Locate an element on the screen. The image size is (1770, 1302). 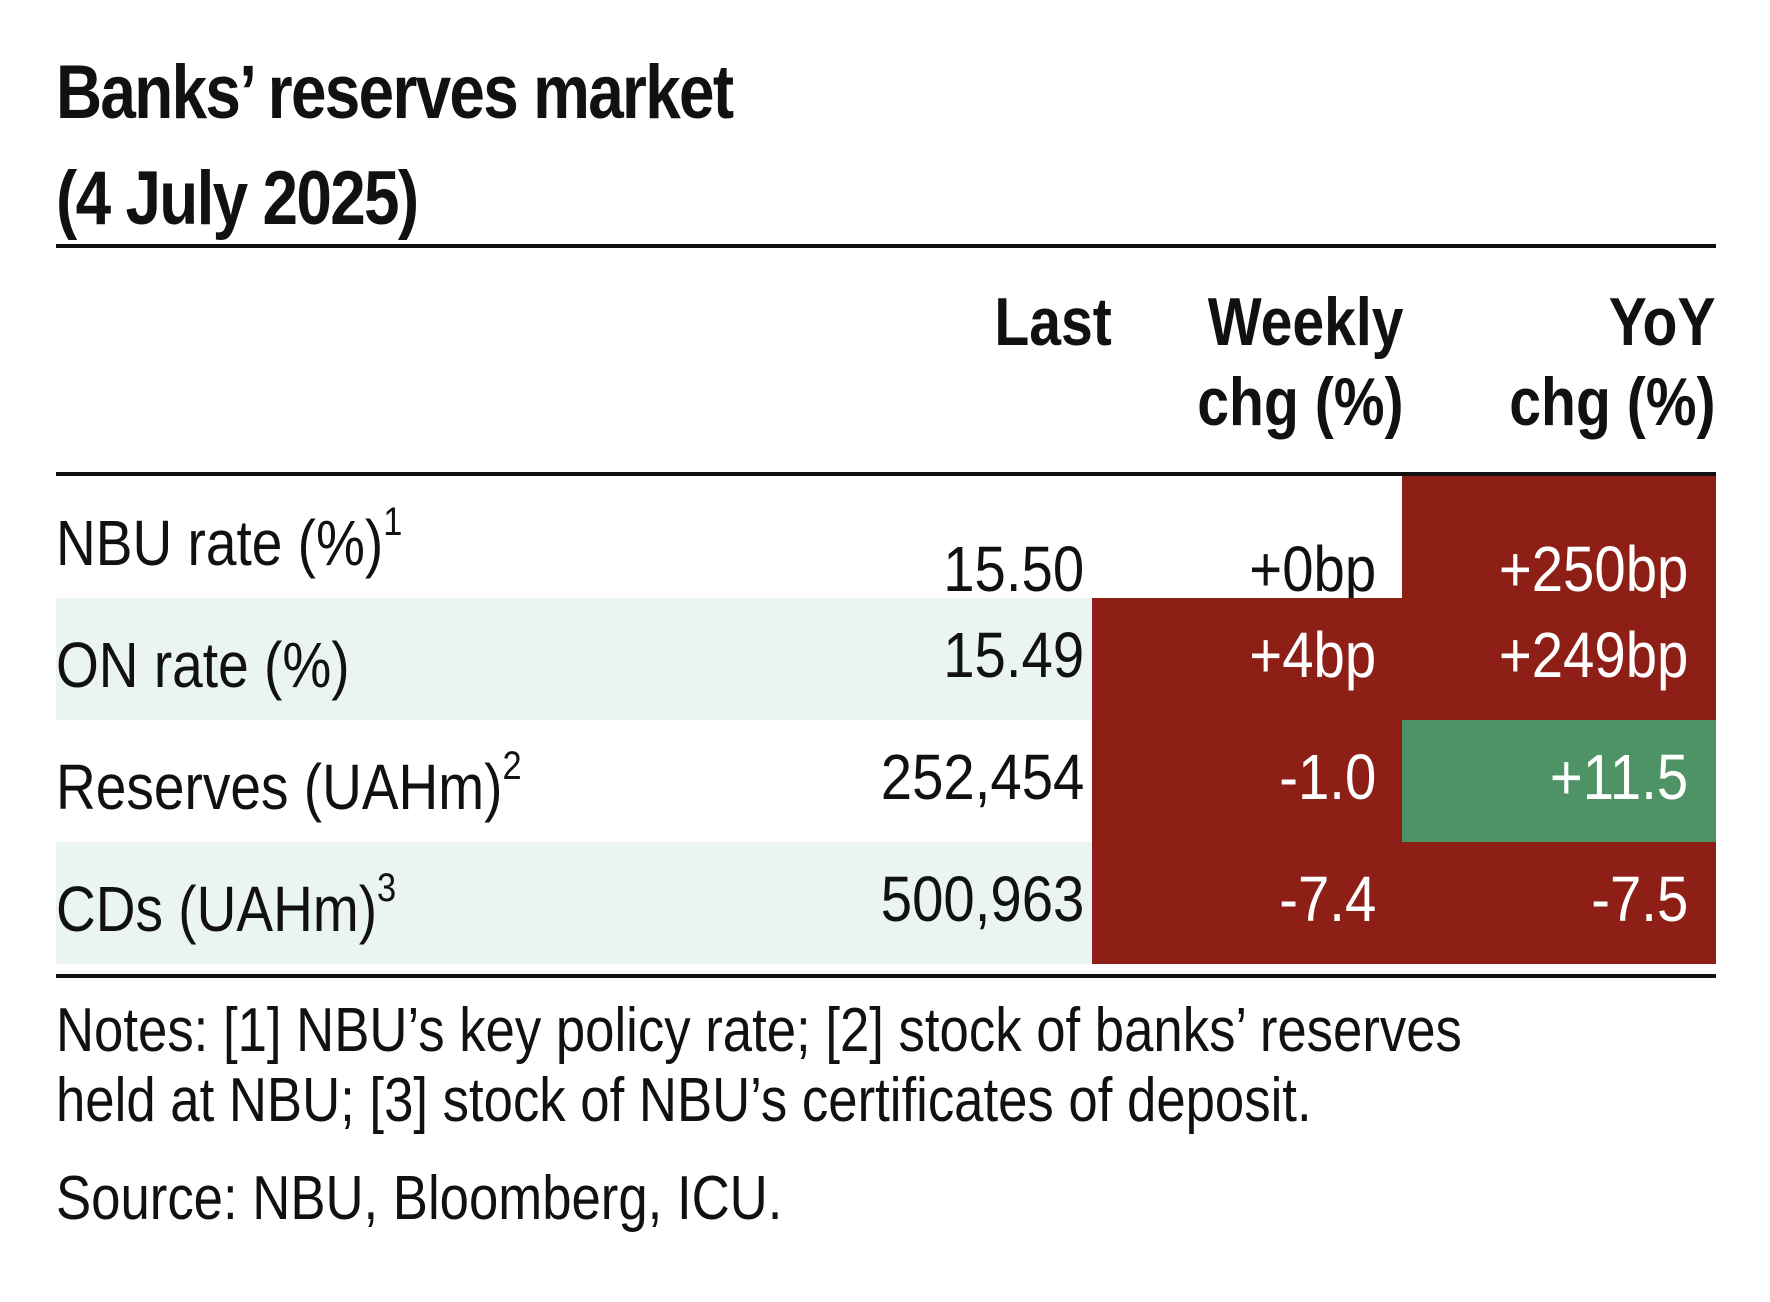
value-last: 252,454 is located at coordinates (982, 777).